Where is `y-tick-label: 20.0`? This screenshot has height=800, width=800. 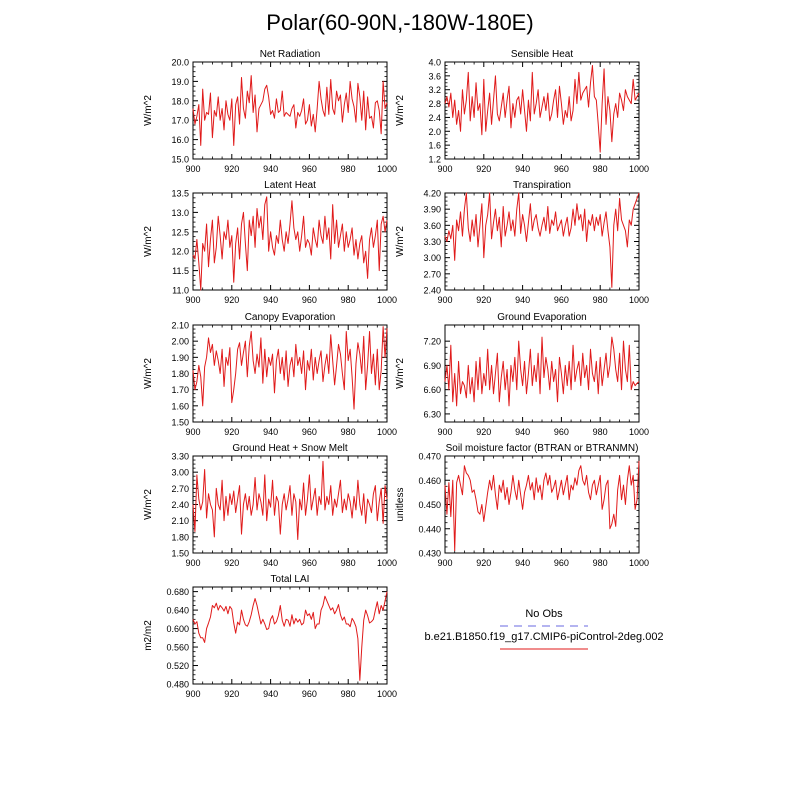 y-tick-label: 20.0 is located at coordinates (180, 63).